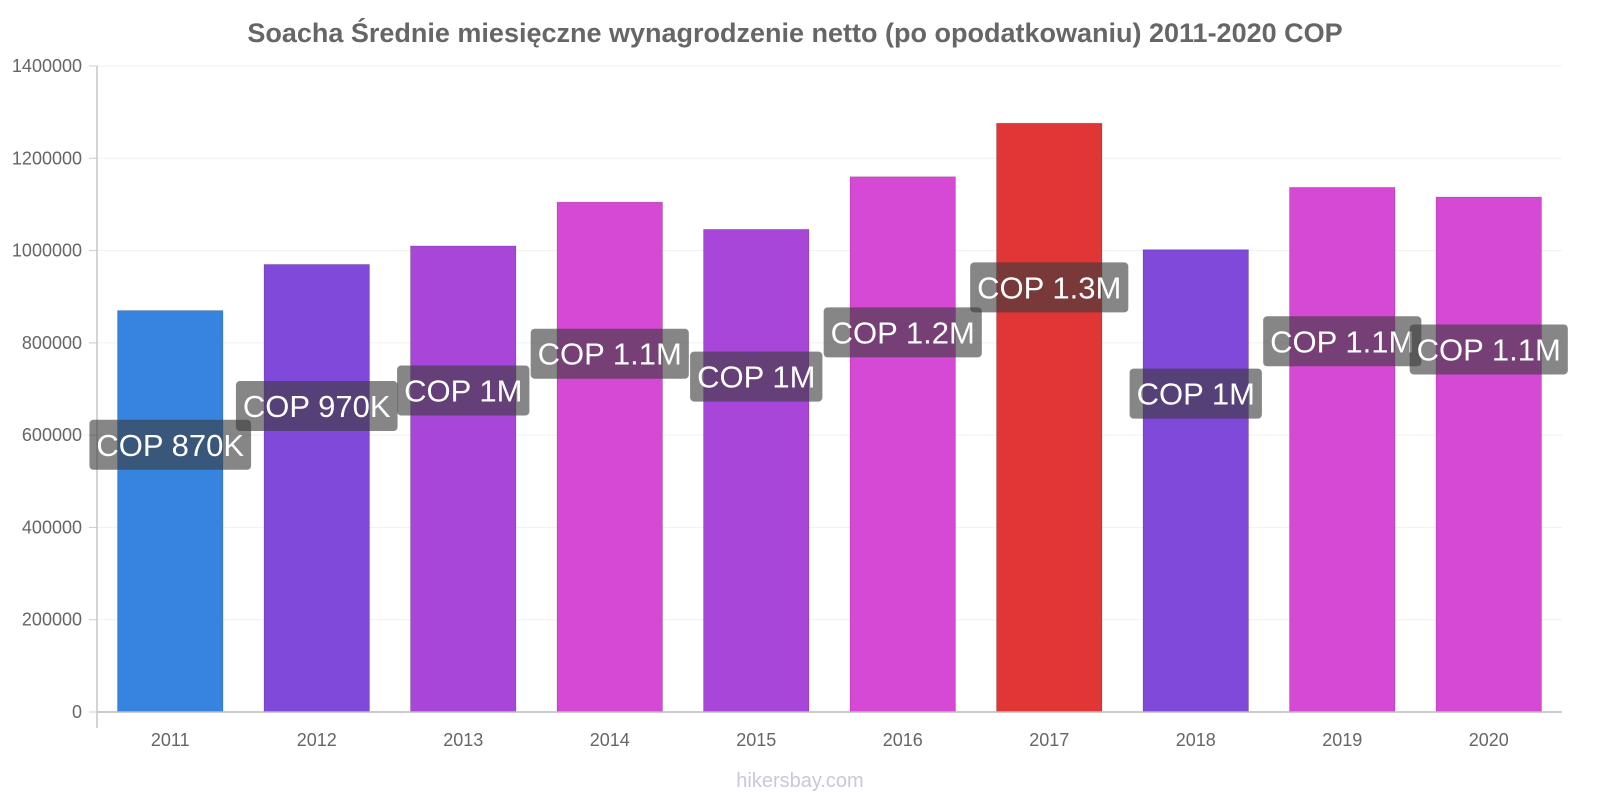  What do you see at coordinates (1049, 417) in the screenshot?
I see `bar-2017` at bounding box center [1049, 417].